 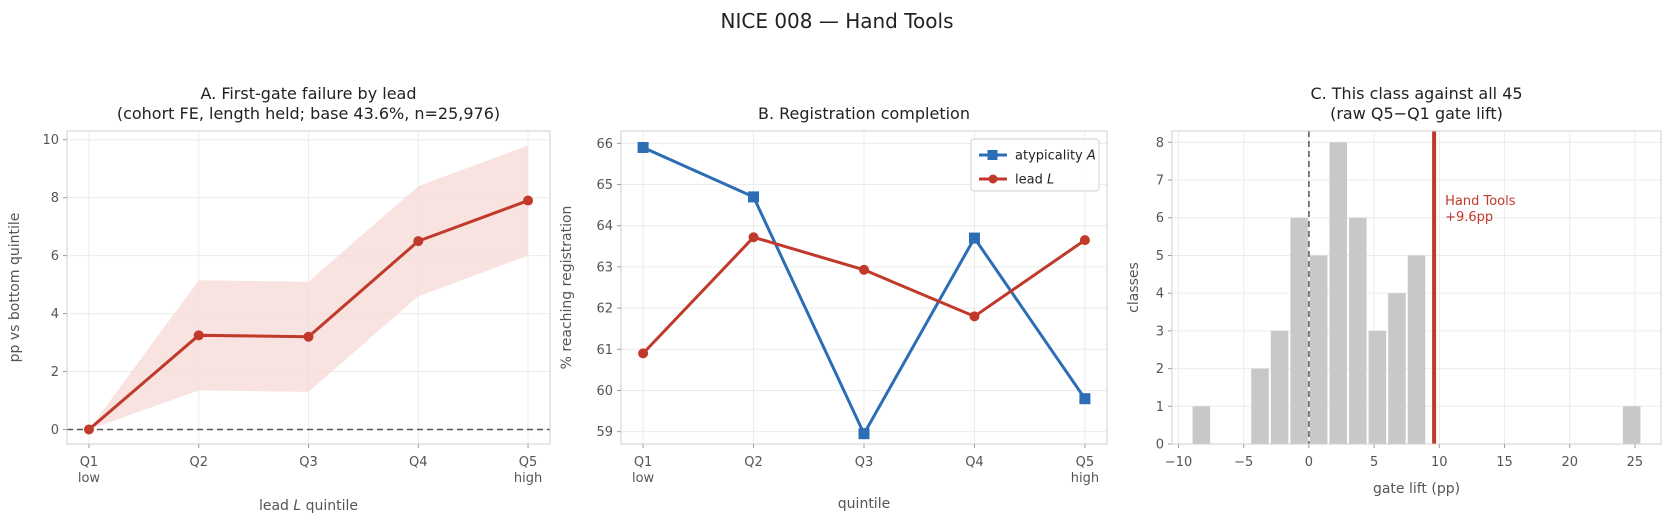 I want to click on panel-b-title-line: B. Registration completion, so click(x=864, y=113).